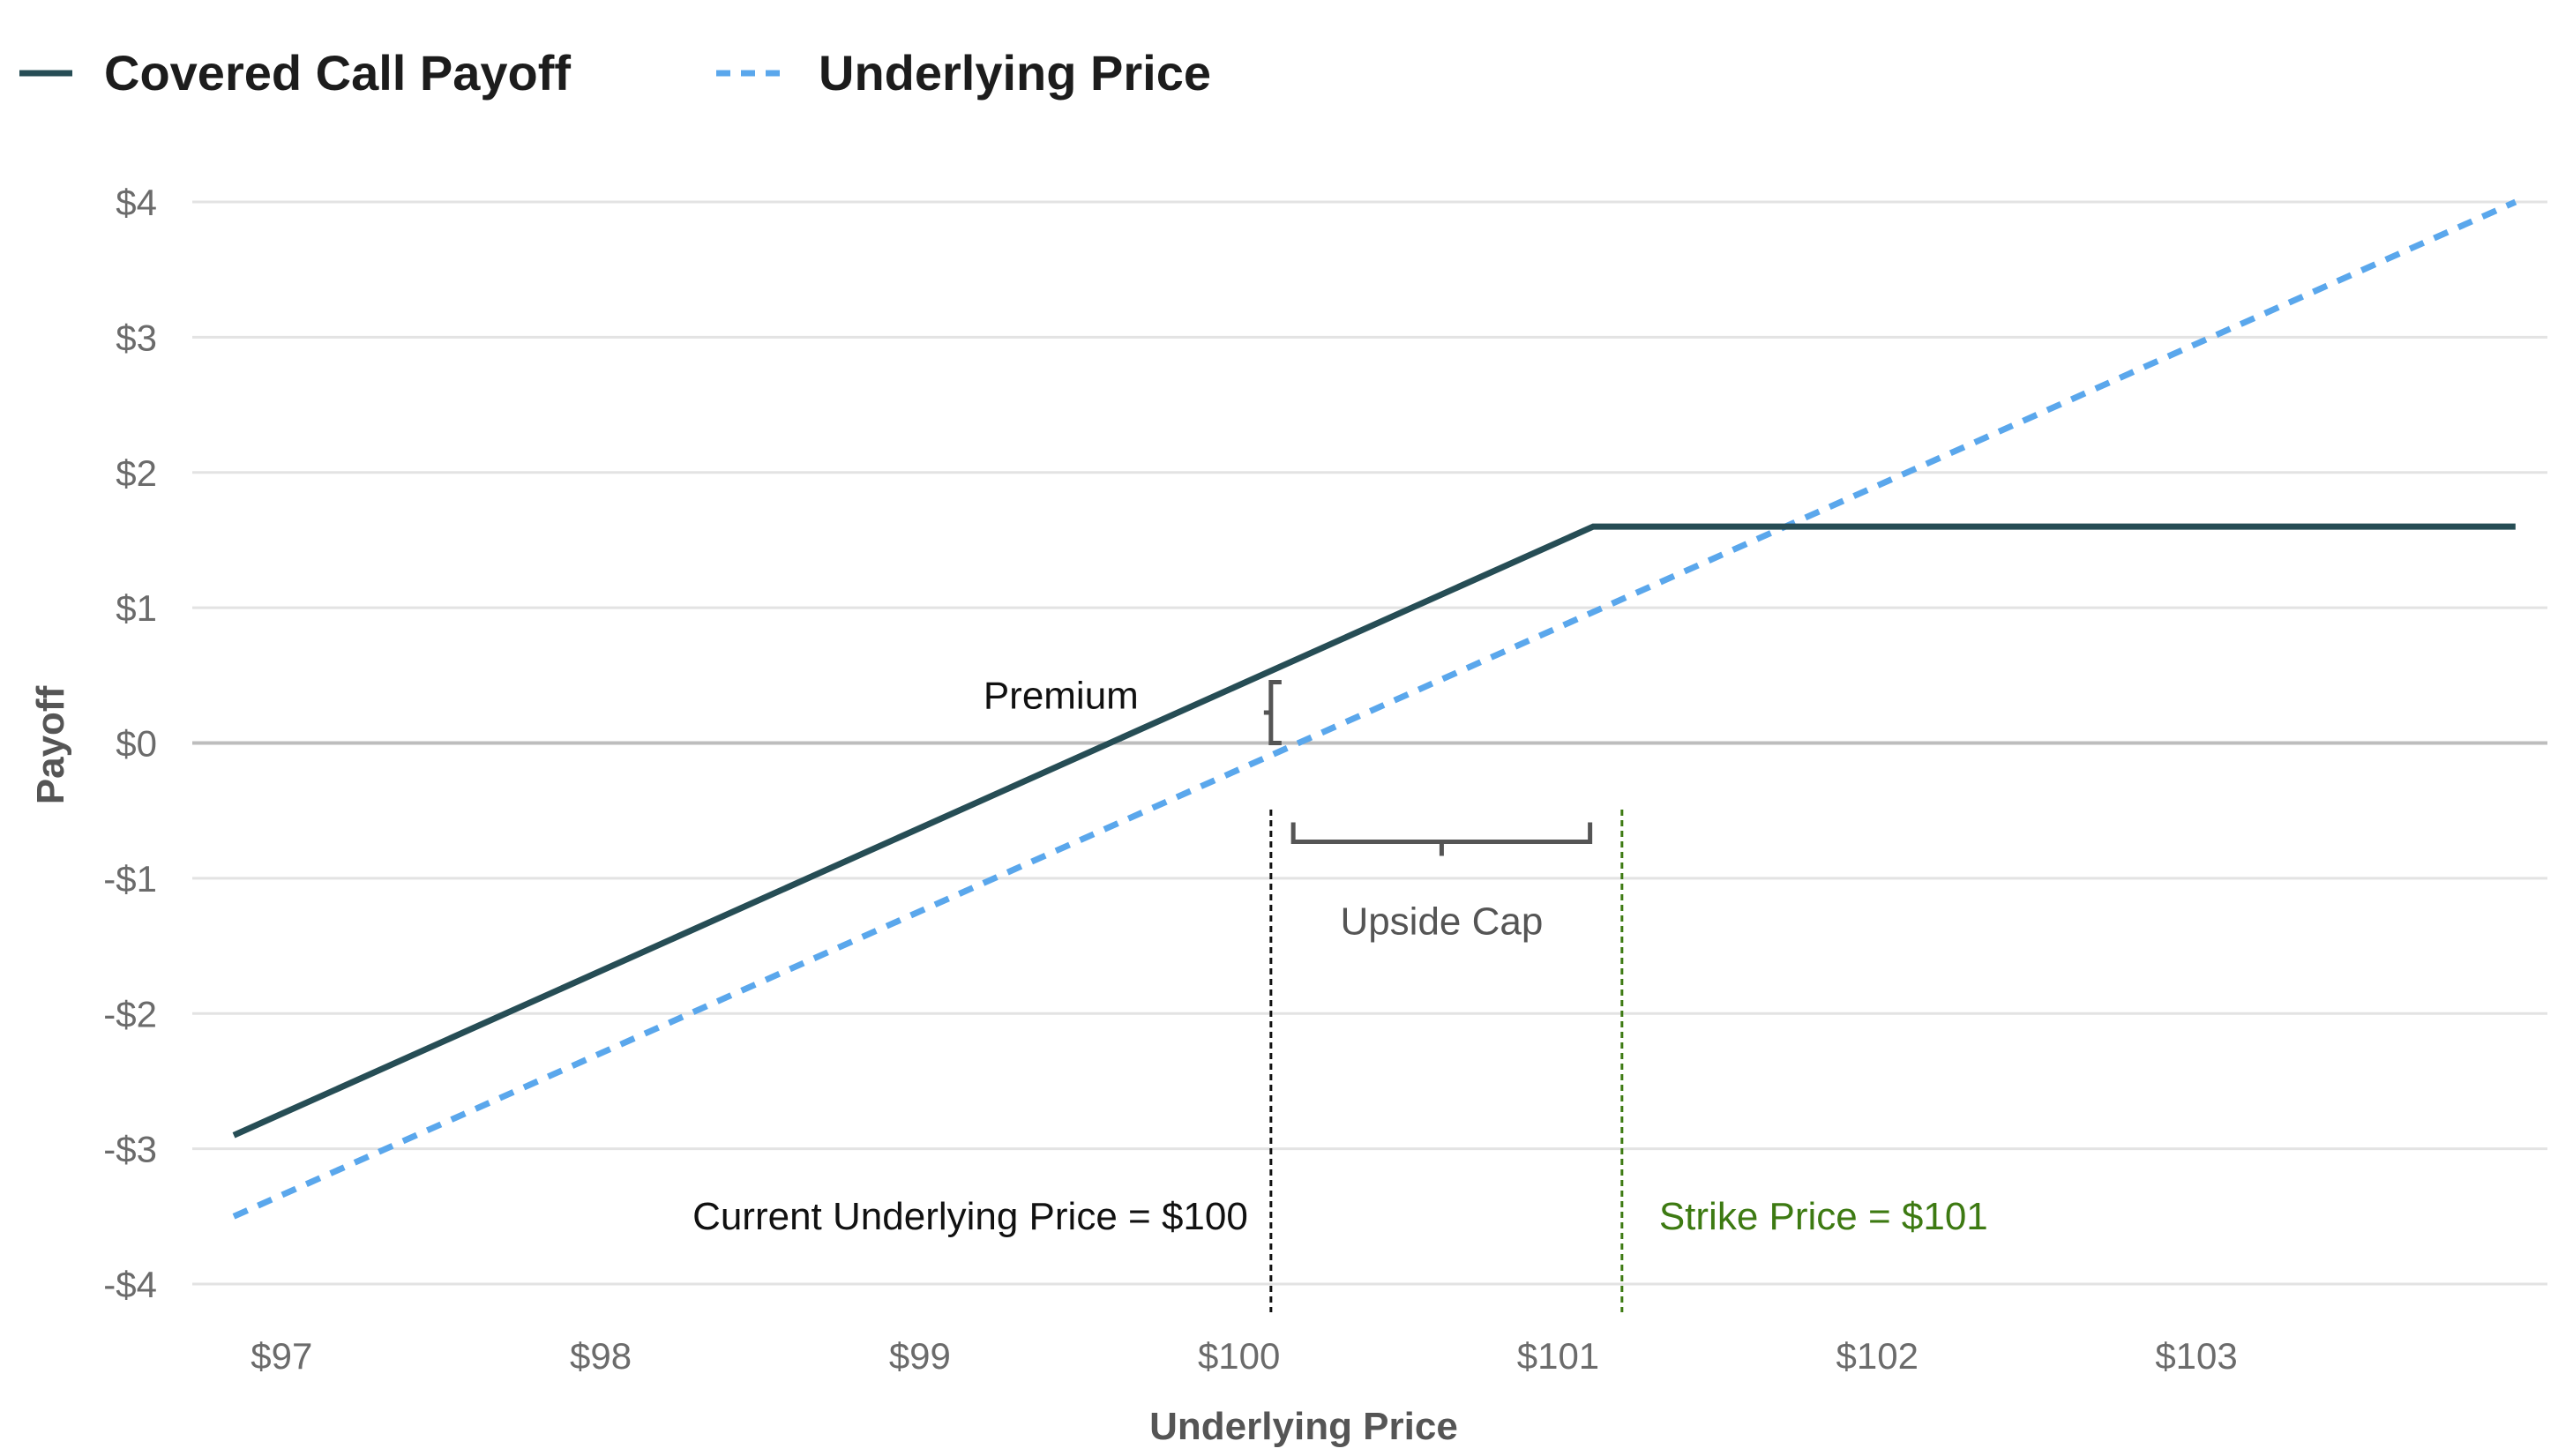 The height and width of the screenshot is (1456, 2573). Describe the element at coordinates (615, 73) in the screenshot. I see `legend: Covered Call Payoff Underlying Price` at that location.